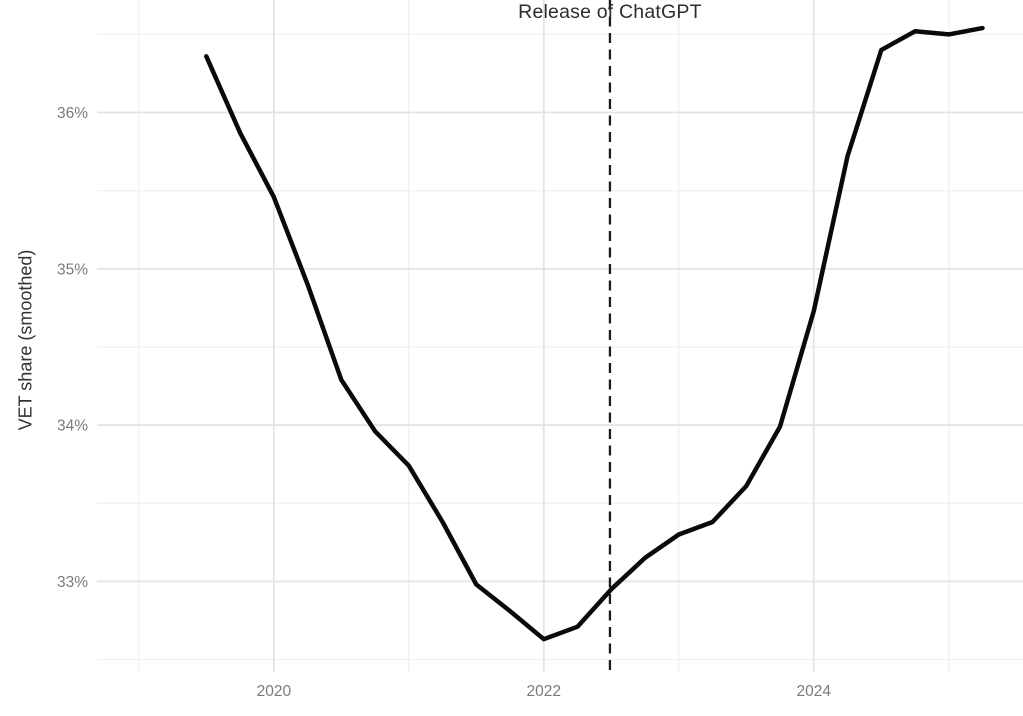 This screenshot has height=716, width=1023. I want to click on y-axis-tick-label: 35%, so click(72, 269).